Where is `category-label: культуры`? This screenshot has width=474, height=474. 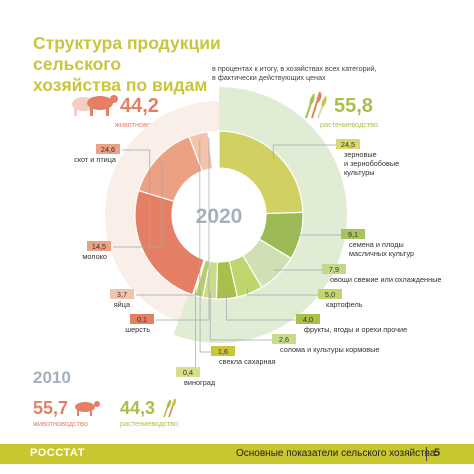
category-label: культуры is located at coordinates (359, 172).